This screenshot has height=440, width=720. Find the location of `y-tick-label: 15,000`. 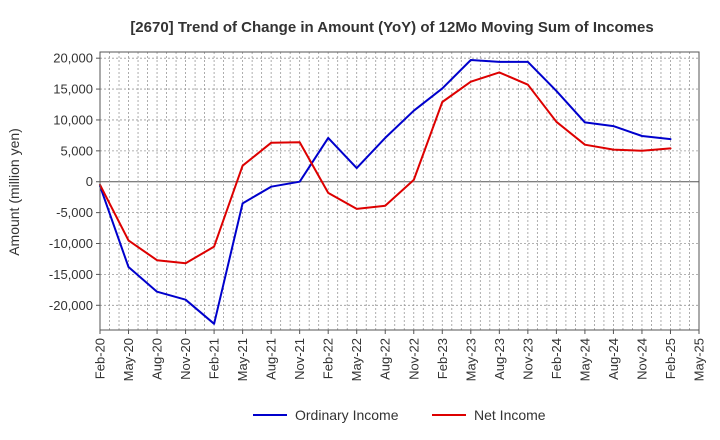

y-tick-label: 15,000 is located at coordinates (73, 89).